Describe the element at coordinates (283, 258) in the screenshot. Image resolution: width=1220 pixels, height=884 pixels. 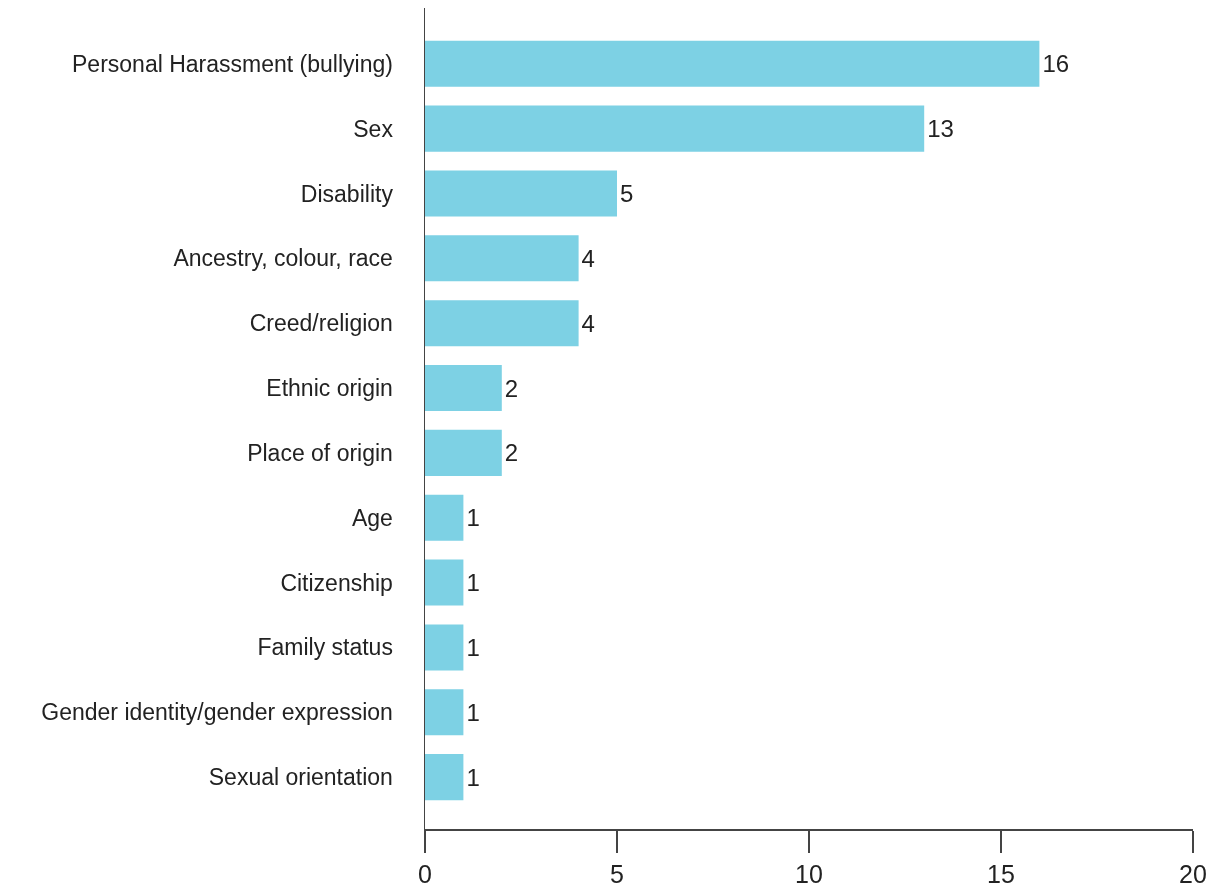
I see `y-tick-label: Ancestry, colour, race` at that location.